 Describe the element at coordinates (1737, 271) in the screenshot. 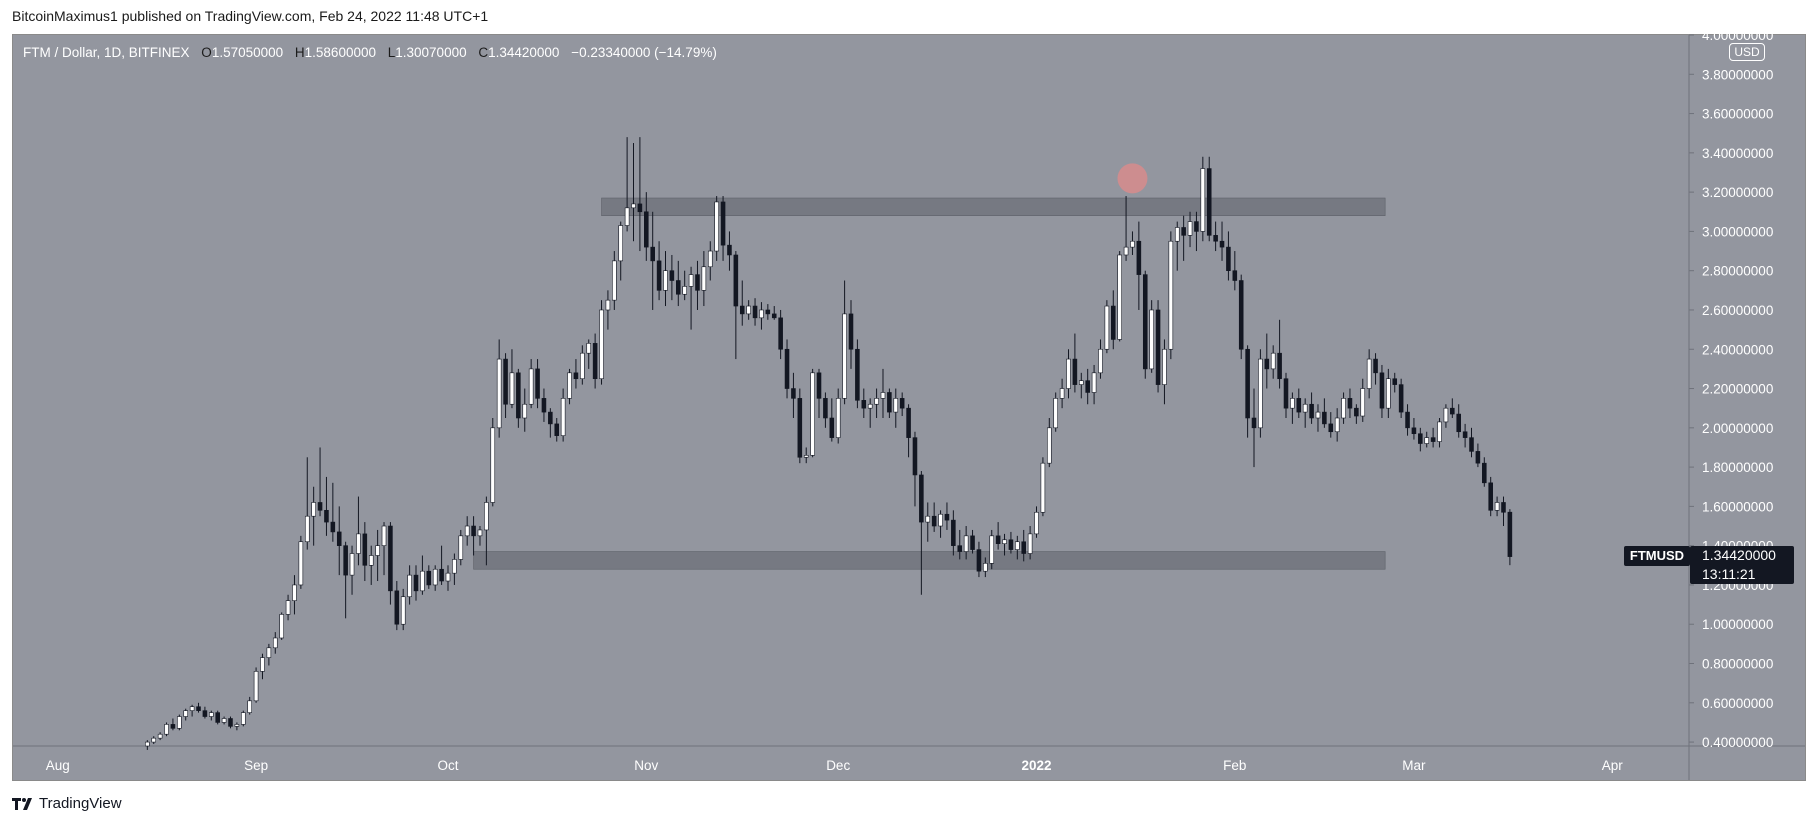

I see `price-tick-label: 2.80000000` at that location.